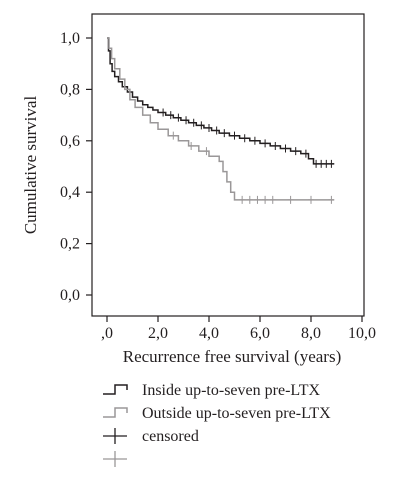  I want to click on y-tick-label: 0,8, so click(70, 89).